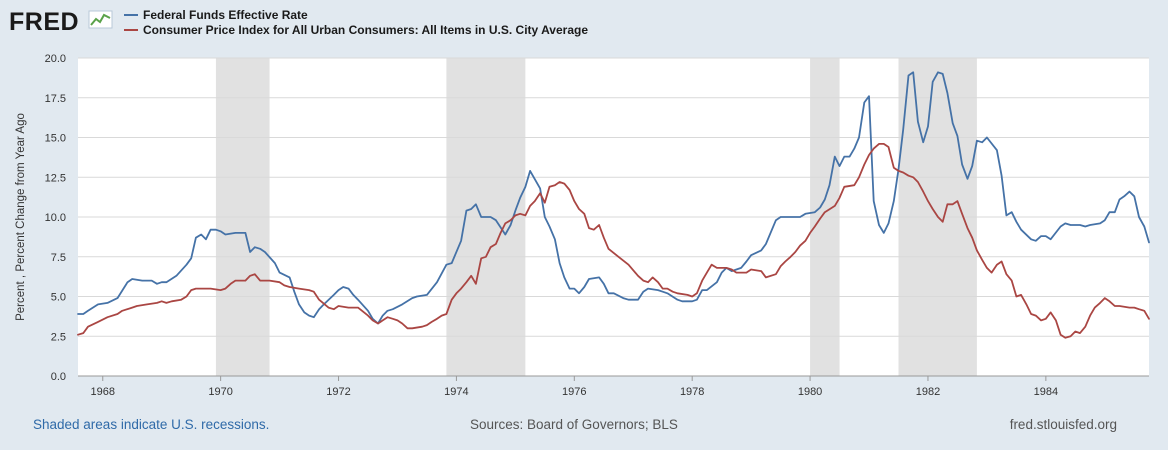 Image resolution: width=1168 pixels, height=450 pixels. Describe the element at coordinates (58, 258) in the screenshot. I see `y-tick-label: 7.5` at that location.